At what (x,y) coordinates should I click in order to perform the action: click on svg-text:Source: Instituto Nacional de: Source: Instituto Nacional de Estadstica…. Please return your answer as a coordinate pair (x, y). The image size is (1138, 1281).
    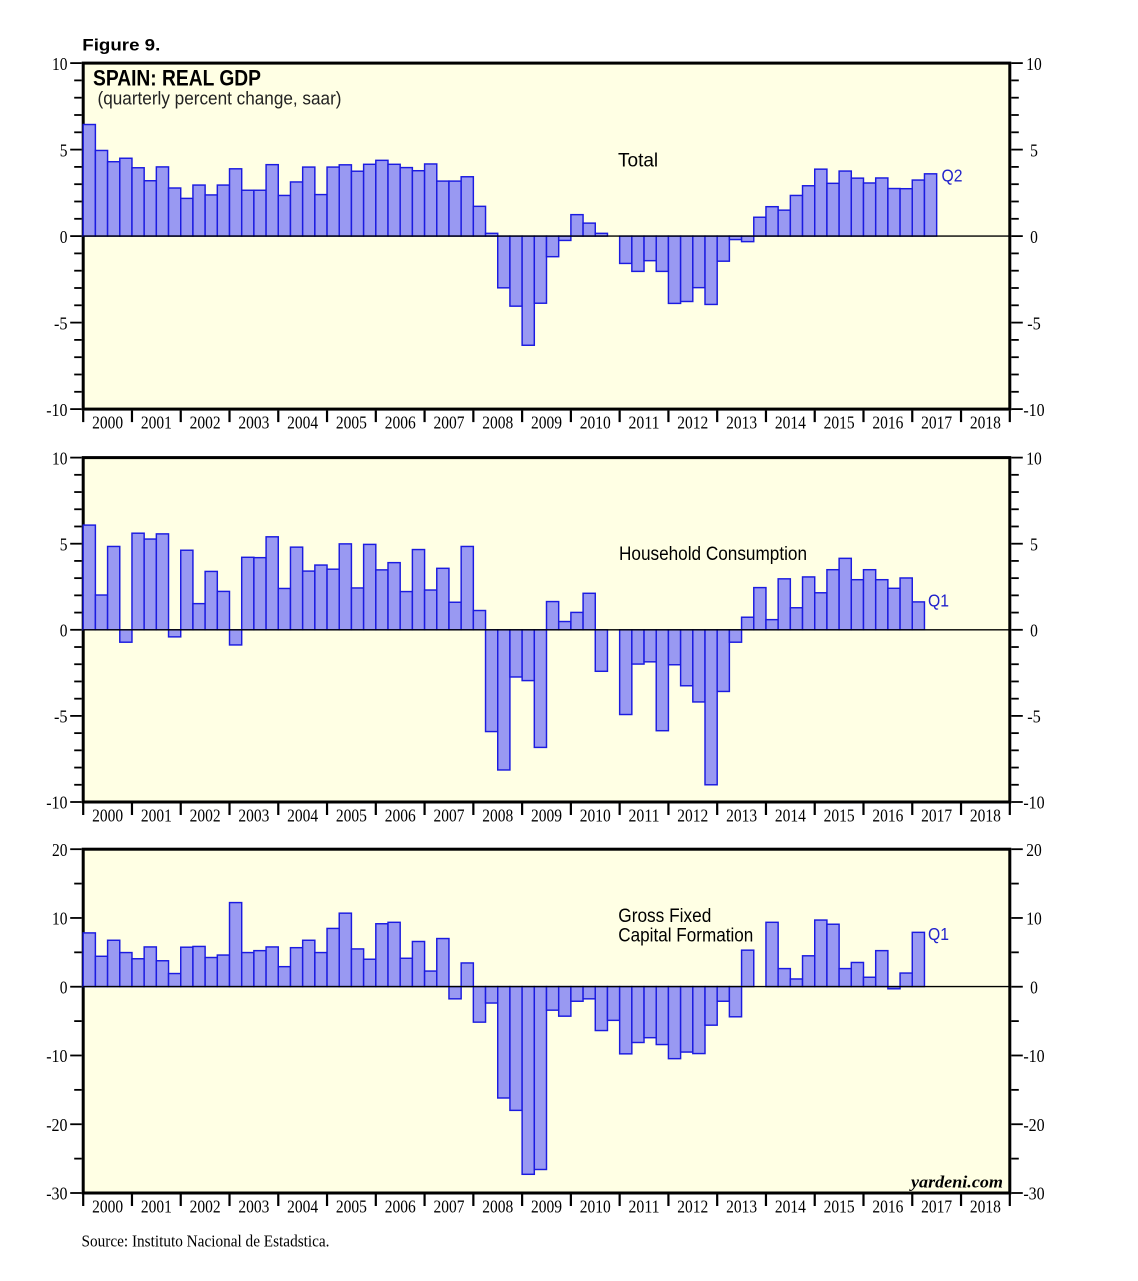
    Looking at the image, I should click on (206, 1241).